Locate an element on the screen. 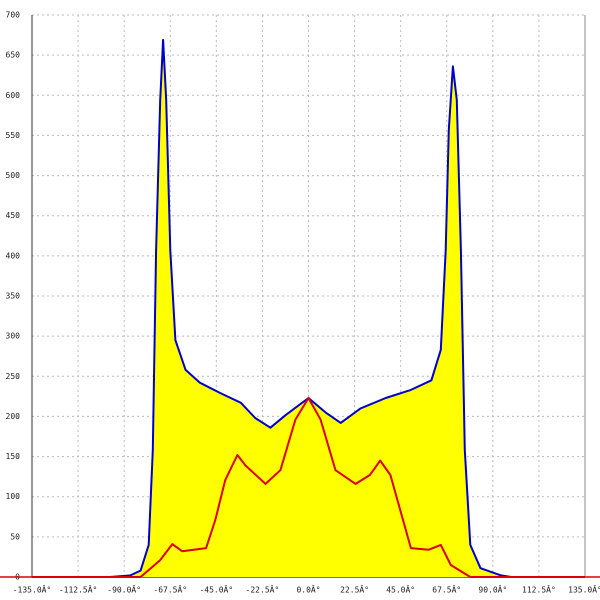  x-tick-label: -22.5Â° is located at coordinates (263, 589).